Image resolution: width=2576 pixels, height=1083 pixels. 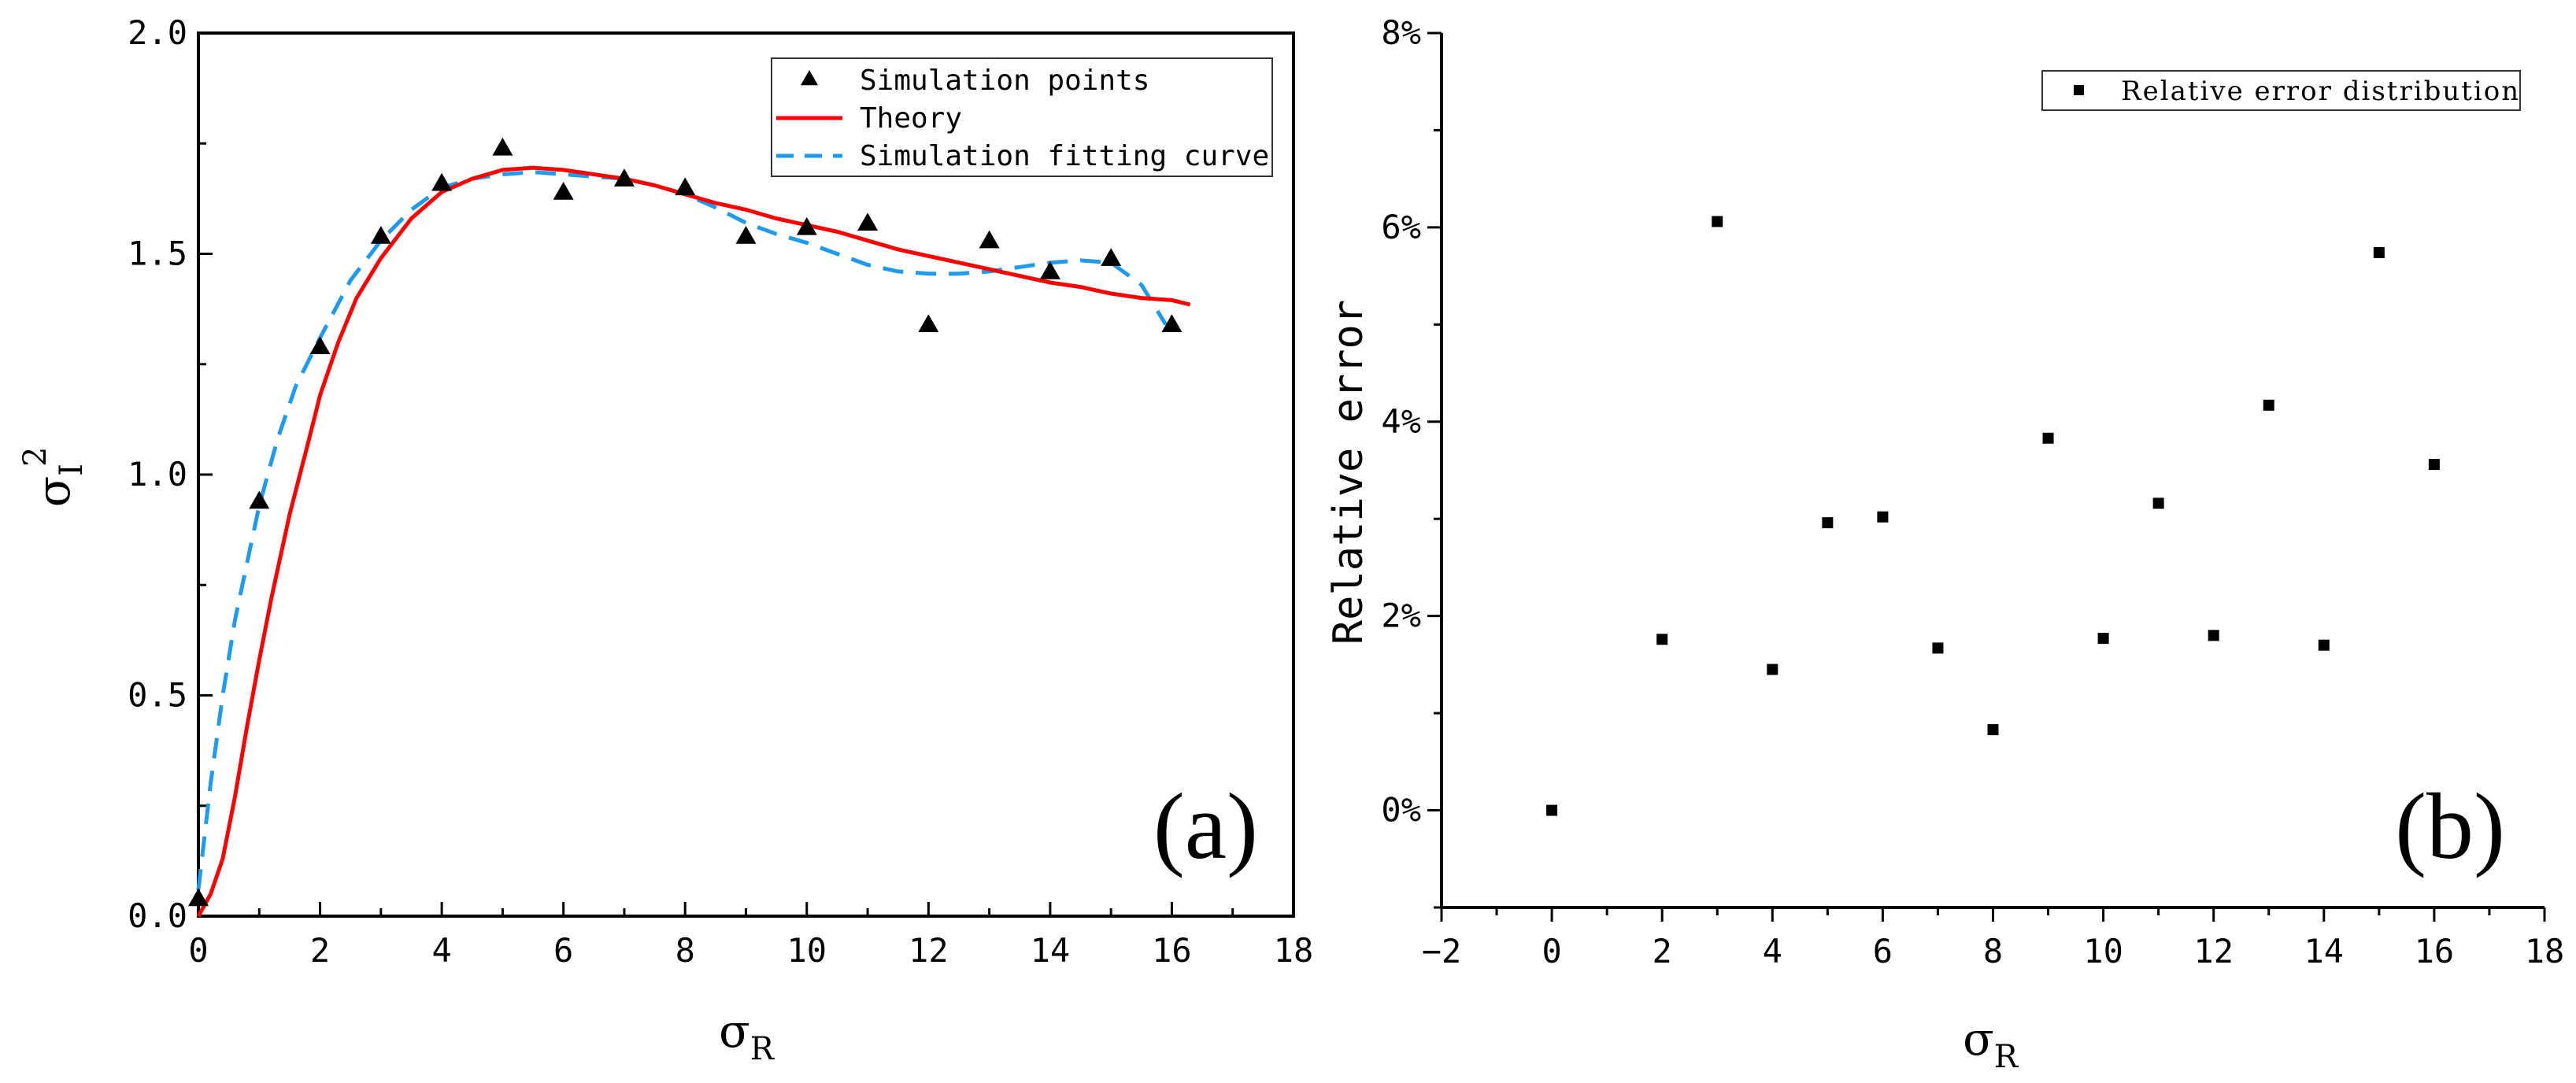 What do you see at coordinates (1064, 156) in the screenshot?
I see `legend-label-fit-curve: Simulation fitting curve` at bounding box center [1064, 156].